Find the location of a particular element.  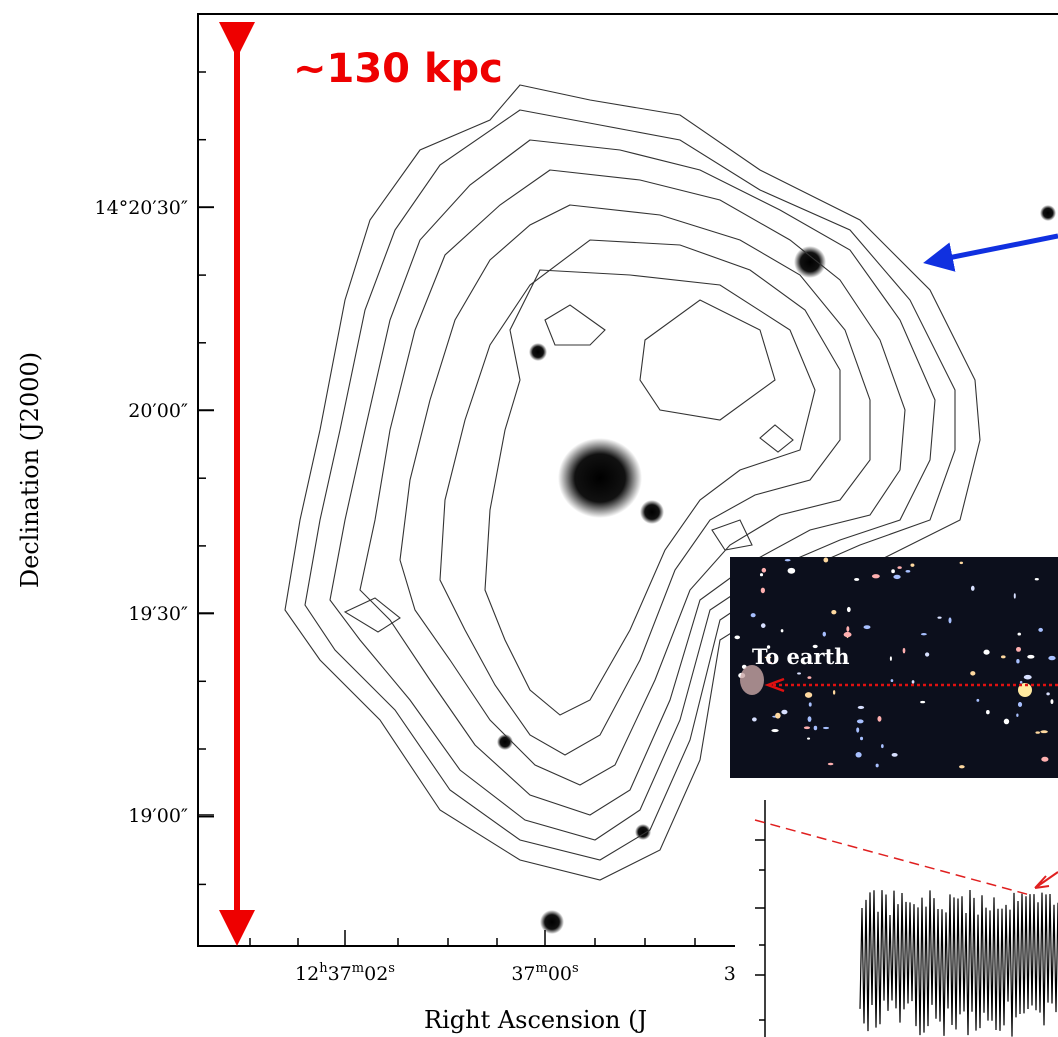

pointer-arrow is located at coordinates (990, 252).